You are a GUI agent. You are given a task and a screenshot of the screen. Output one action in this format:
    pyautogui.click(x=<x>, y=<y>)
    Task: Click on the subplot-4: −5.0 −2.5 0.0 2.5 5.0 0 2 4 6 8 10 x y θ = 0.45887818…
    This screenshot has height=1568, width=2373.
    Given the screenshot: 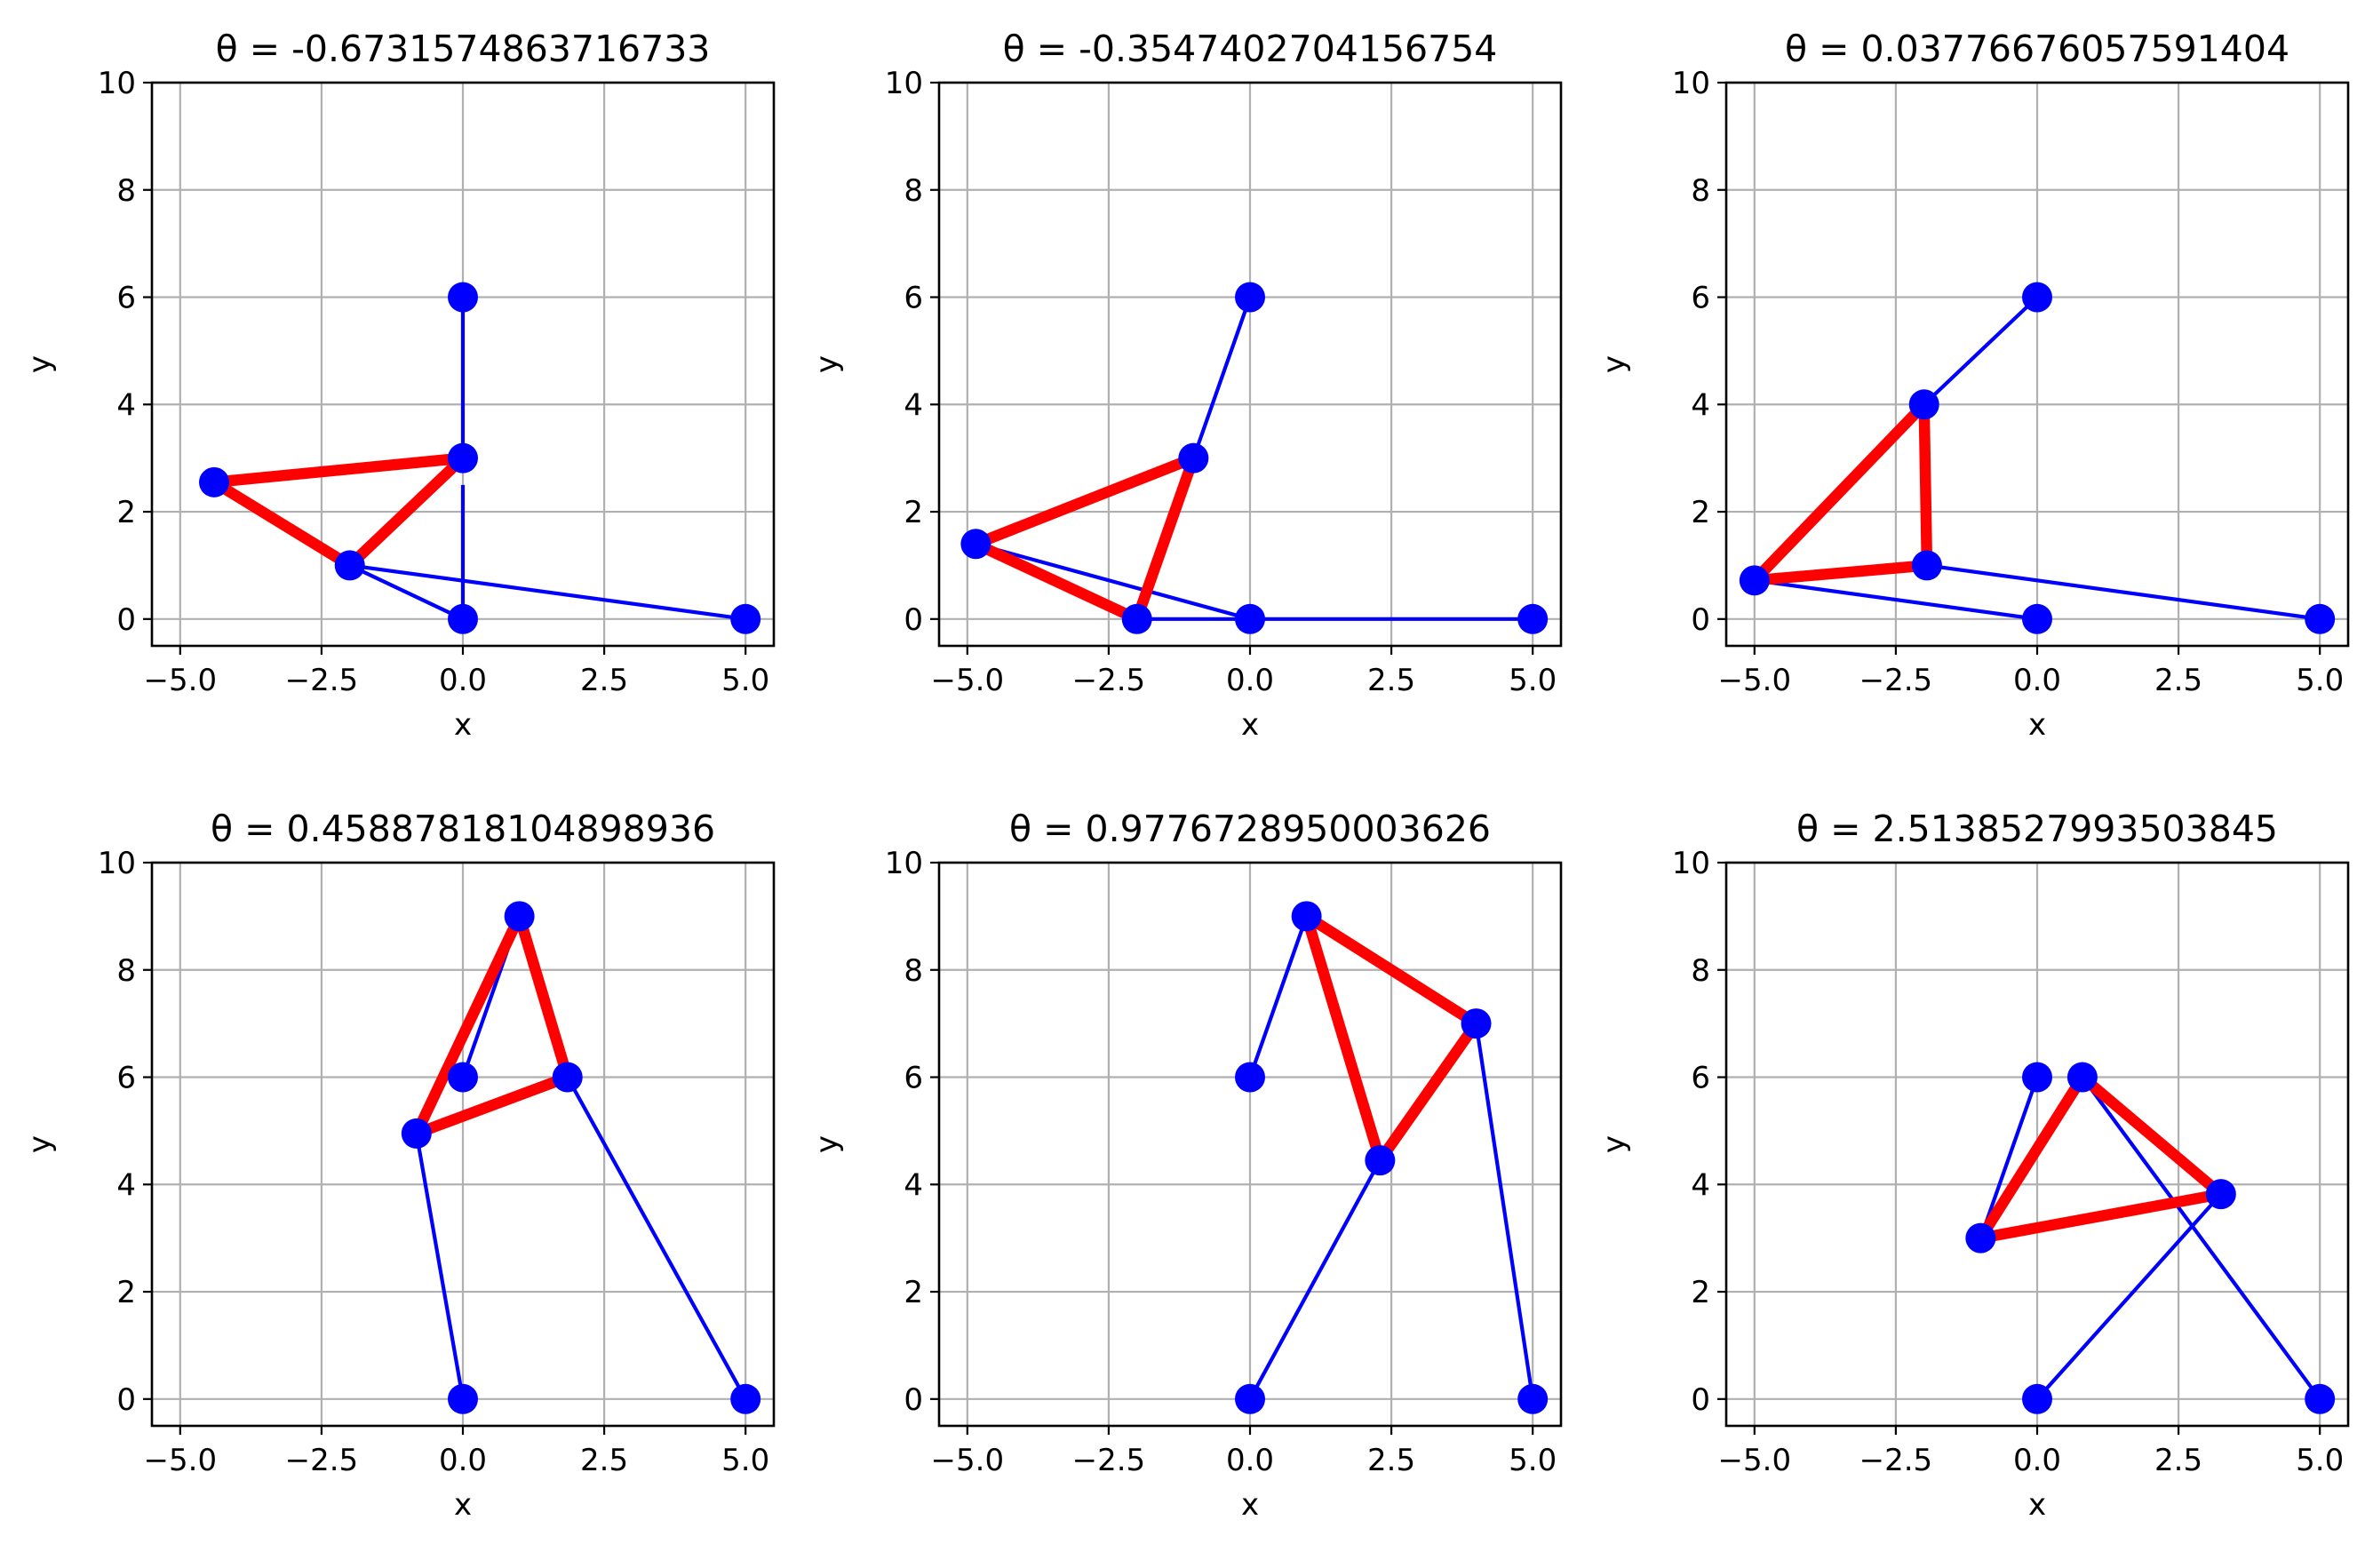 What is the action you would take?
    pyautogui.click(x=399, y=1165)
    